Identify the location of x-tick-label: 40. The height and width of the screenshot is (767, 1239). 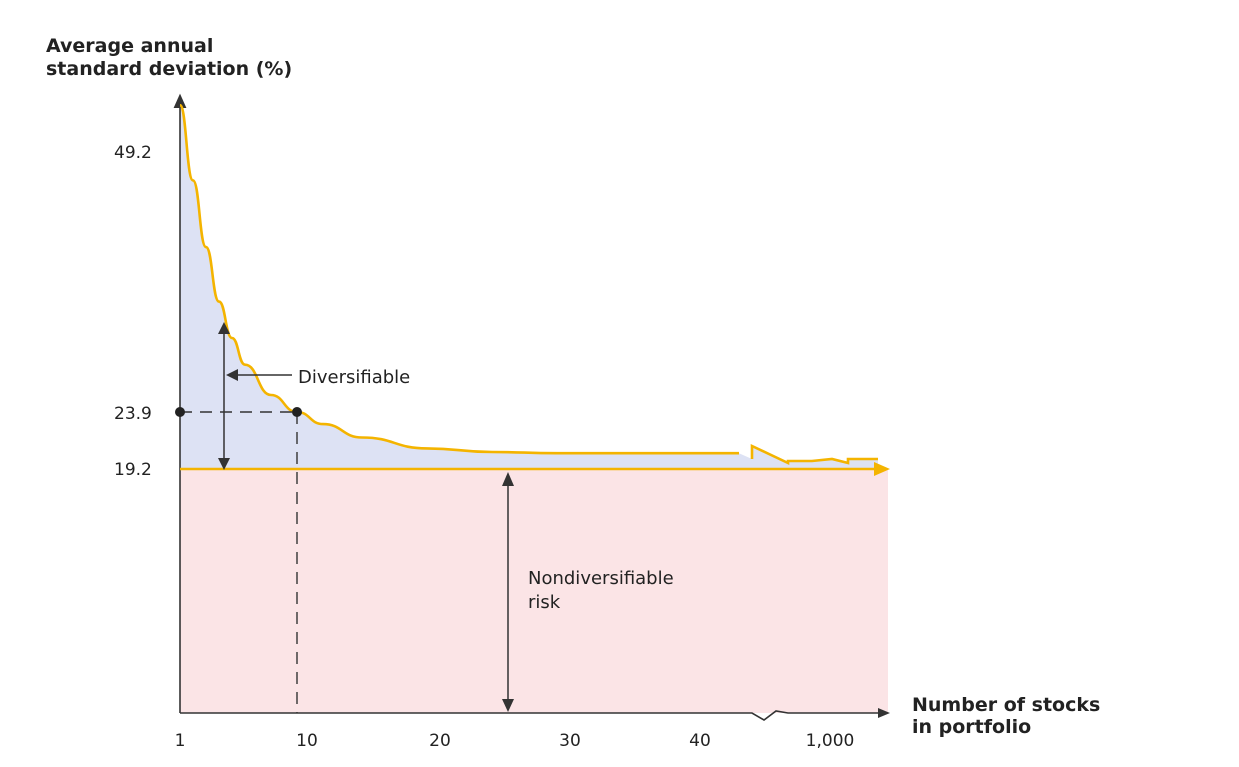
(700, 741).